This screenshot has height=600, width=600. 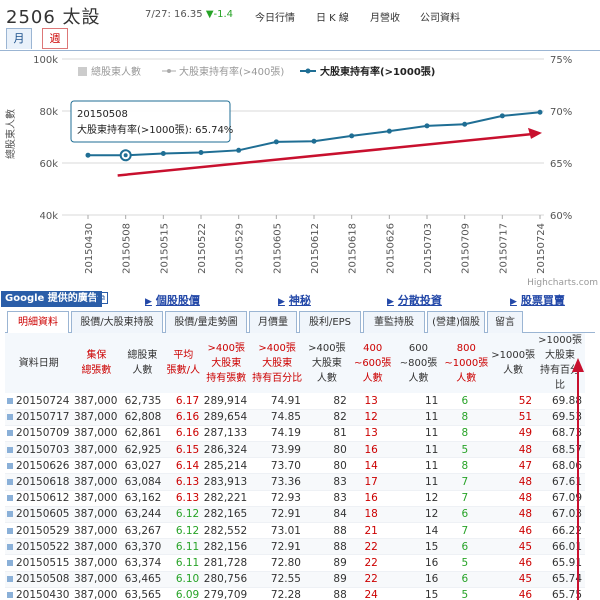 What do you see at coordinates (562, 283) in the screenshot?
I see `chart-credit: Highcharts.com` at bounding box center [562, 283].